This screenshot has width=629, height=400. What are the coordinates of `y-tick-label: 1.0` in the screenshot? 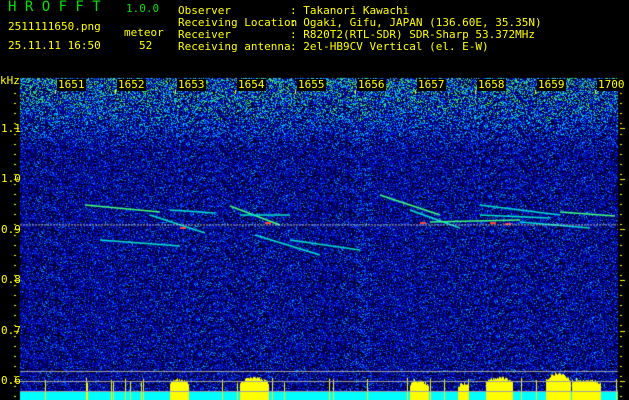 It's located at (11, 178).